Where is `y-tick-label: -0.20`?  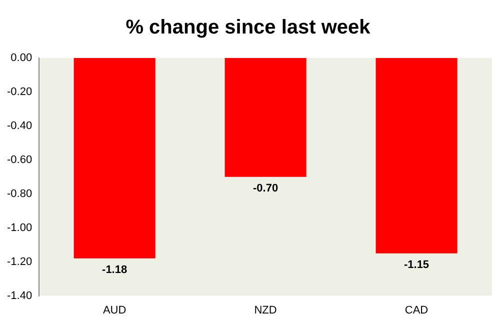
y-tick-label: -0.20 is located at coordinates (19, 92).